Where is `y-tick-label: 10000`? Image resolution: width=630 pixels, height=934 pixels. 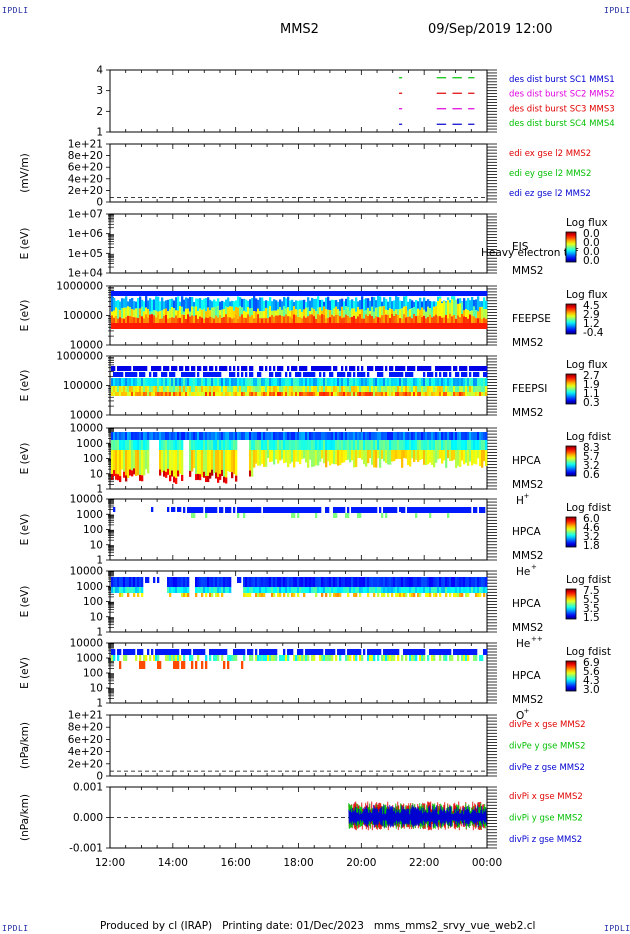 y-tick-label: 10000 is located at coordinates (86, 572).